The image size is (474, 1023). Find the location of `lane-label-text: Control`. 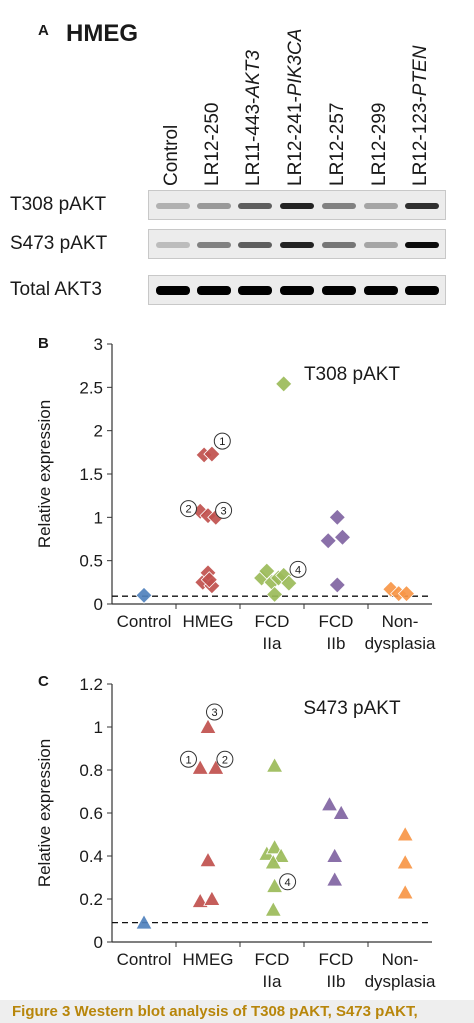

lane-label-text: Control is located at coordinates (171, 155).